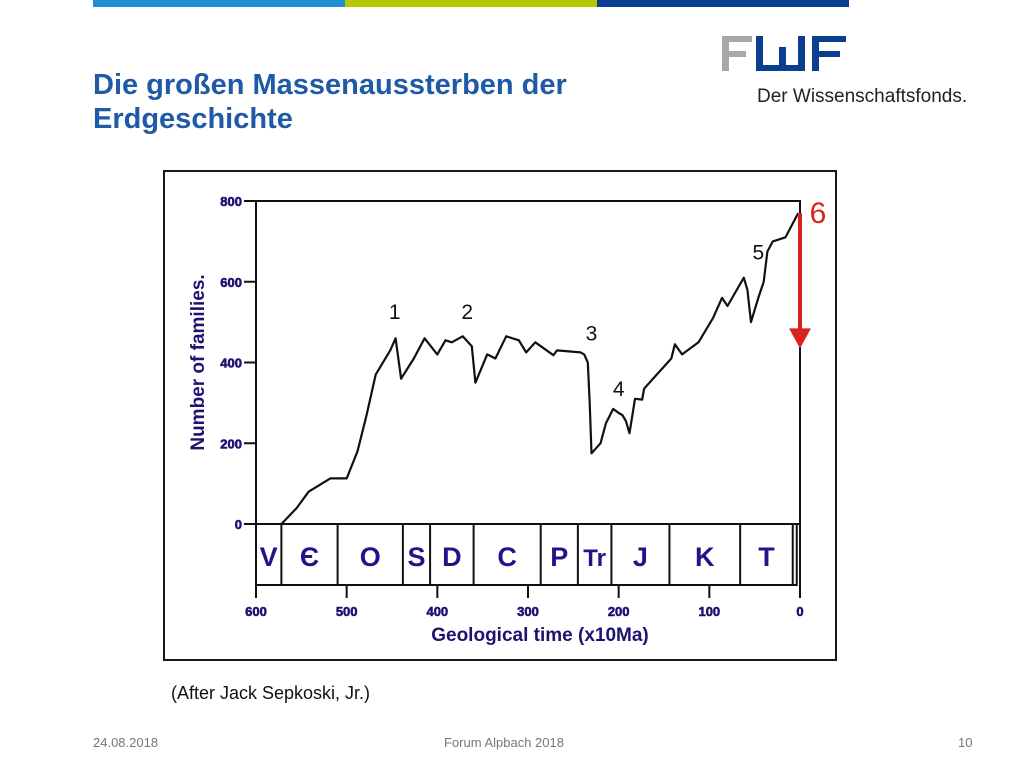  What do you see at coordinates (437, 611) in the screenshot?
I see `x-tick-label: 400` at bounding box center [437, 611].